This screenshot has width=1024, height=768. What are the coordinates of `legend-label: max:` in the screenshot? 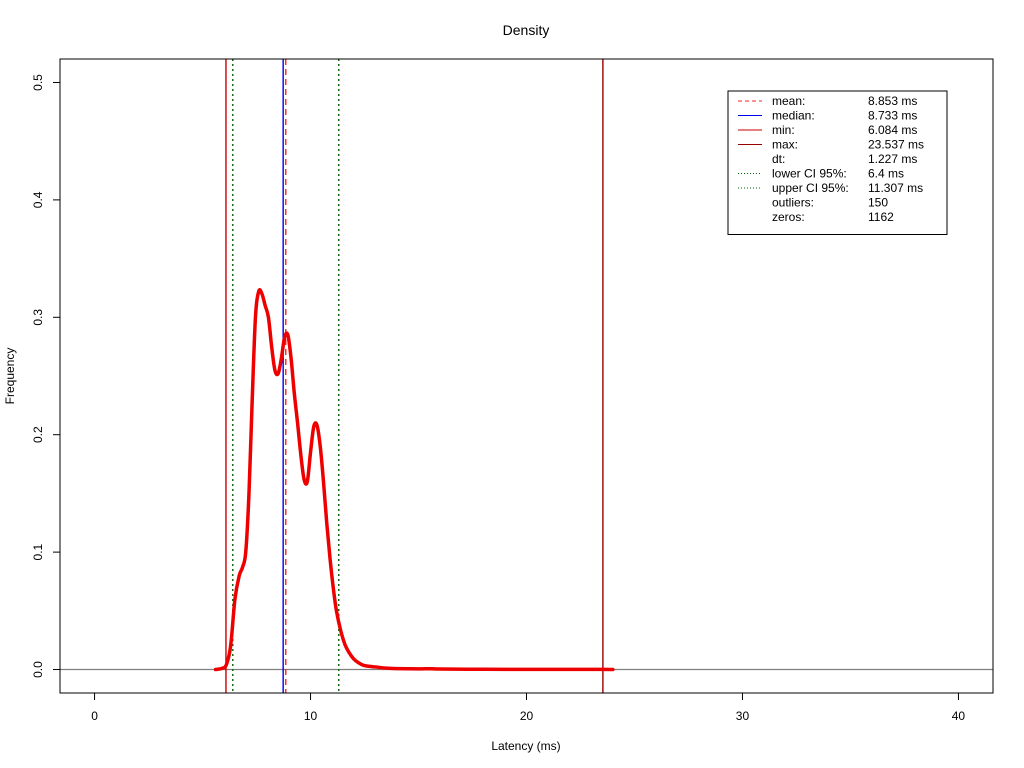 It's located at (785, 145).